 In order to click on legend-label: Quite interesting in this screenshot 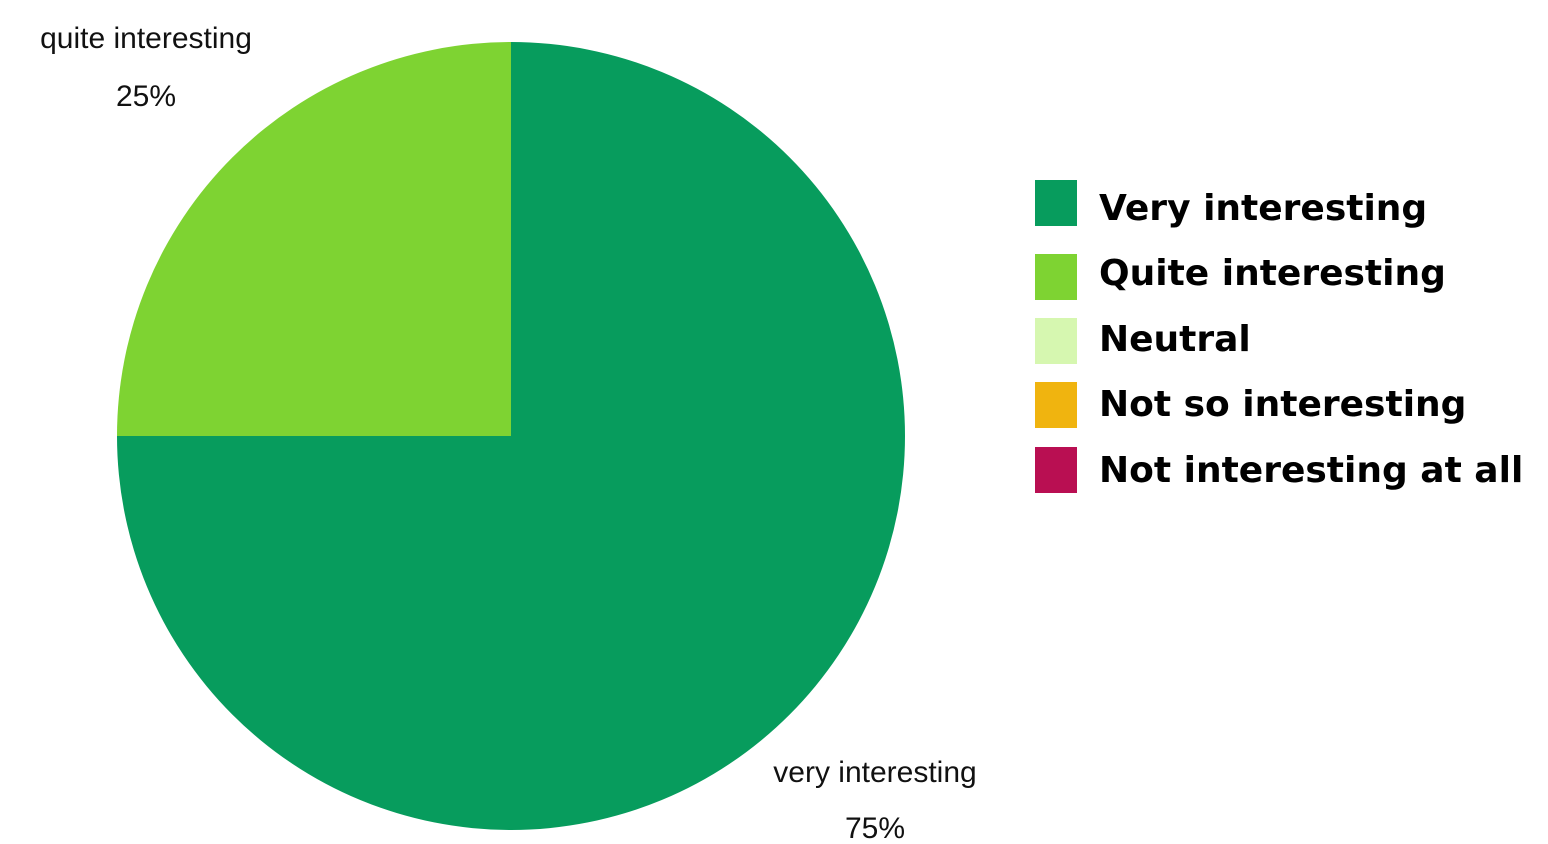, I will do `click(1272, 273)`.